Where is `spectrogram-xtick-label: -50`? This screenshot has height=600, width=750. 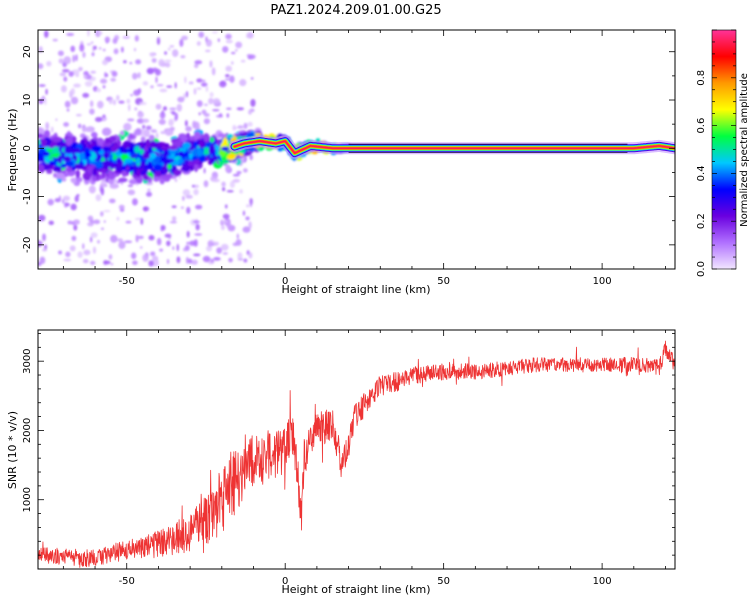 spectrogram-xtick-label: -50 is located at coordinates (127, 281).